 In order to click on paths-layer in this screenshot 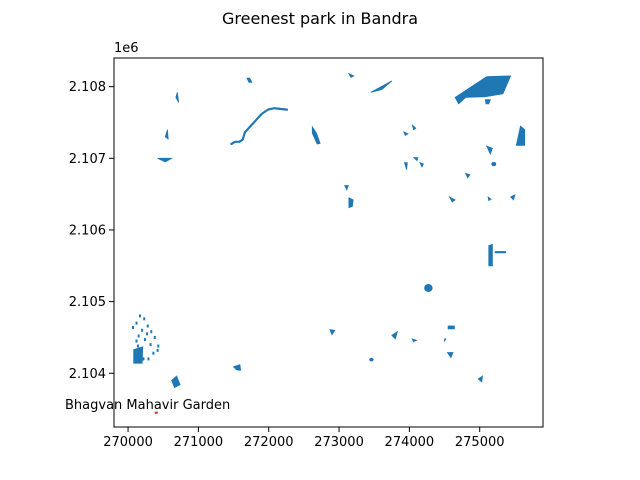, I will do `click(259, 126)`.